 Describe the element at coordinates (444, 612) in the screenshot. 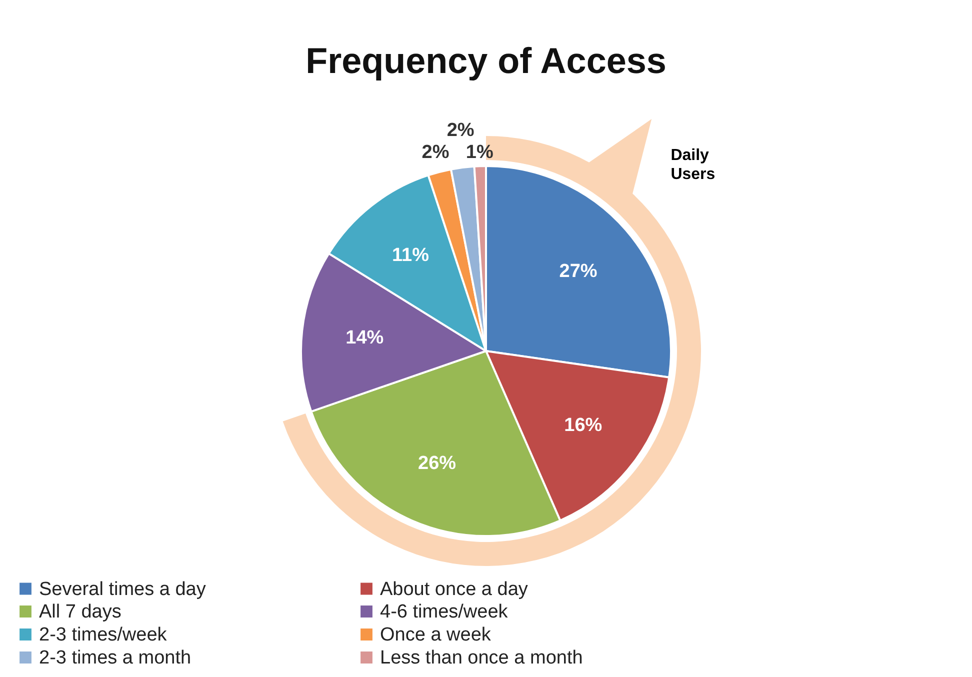

I see `legend-label: 4-6 times/week` at that location.